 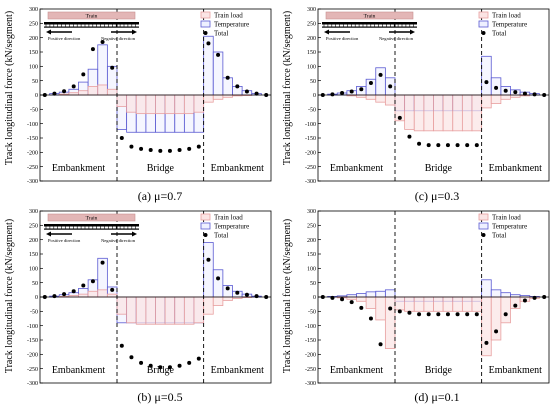 I want to click on inset-arrowhead-negative-c, so click(x=412, y=32).